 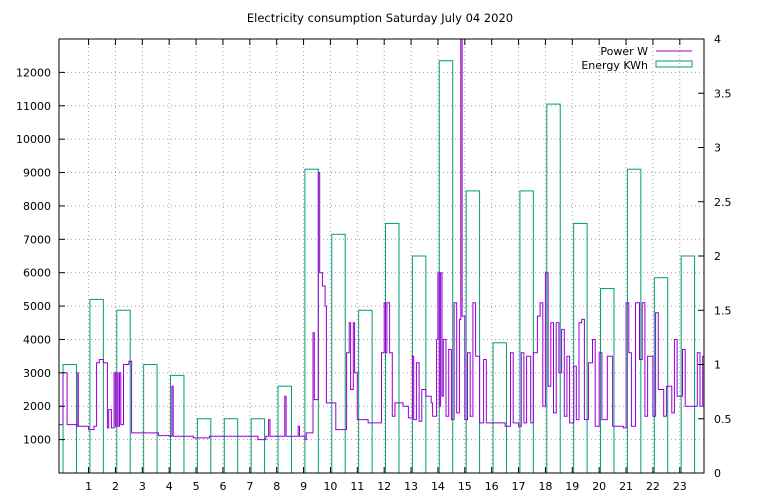 I want to click on legend-label-power: Power W, so click(x=624, y=51).